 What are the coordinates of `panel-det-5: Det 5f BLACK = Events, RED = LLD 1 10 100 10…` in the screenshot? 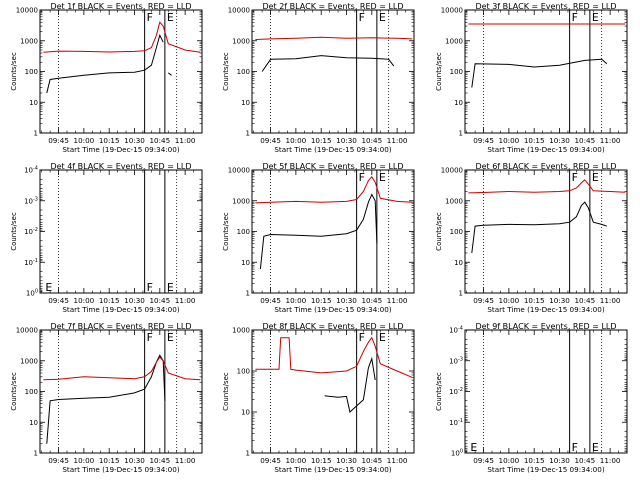 It's located at (318, 238).